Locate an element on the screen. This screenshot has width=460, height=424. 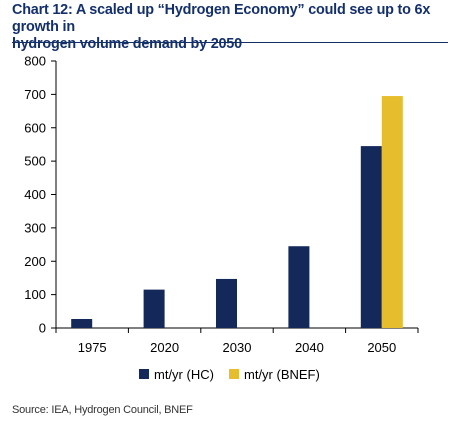
bar-hc-2050 is located at coordinates (371, 237).